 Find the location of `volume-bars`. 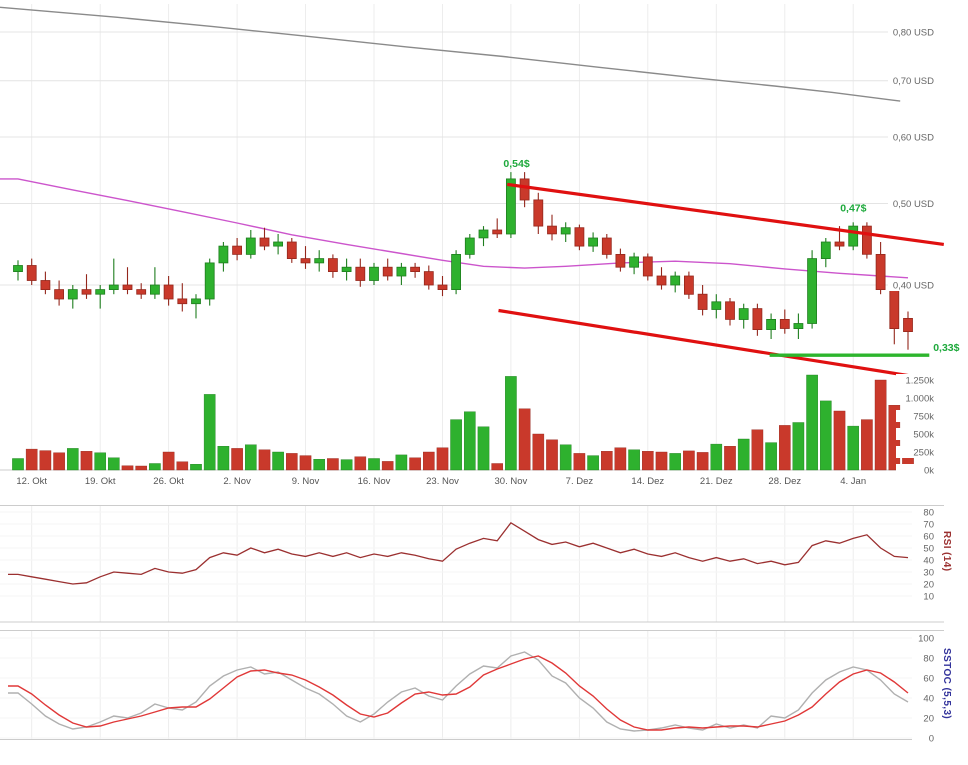

volume-bars is located at coordinates (463, 422).